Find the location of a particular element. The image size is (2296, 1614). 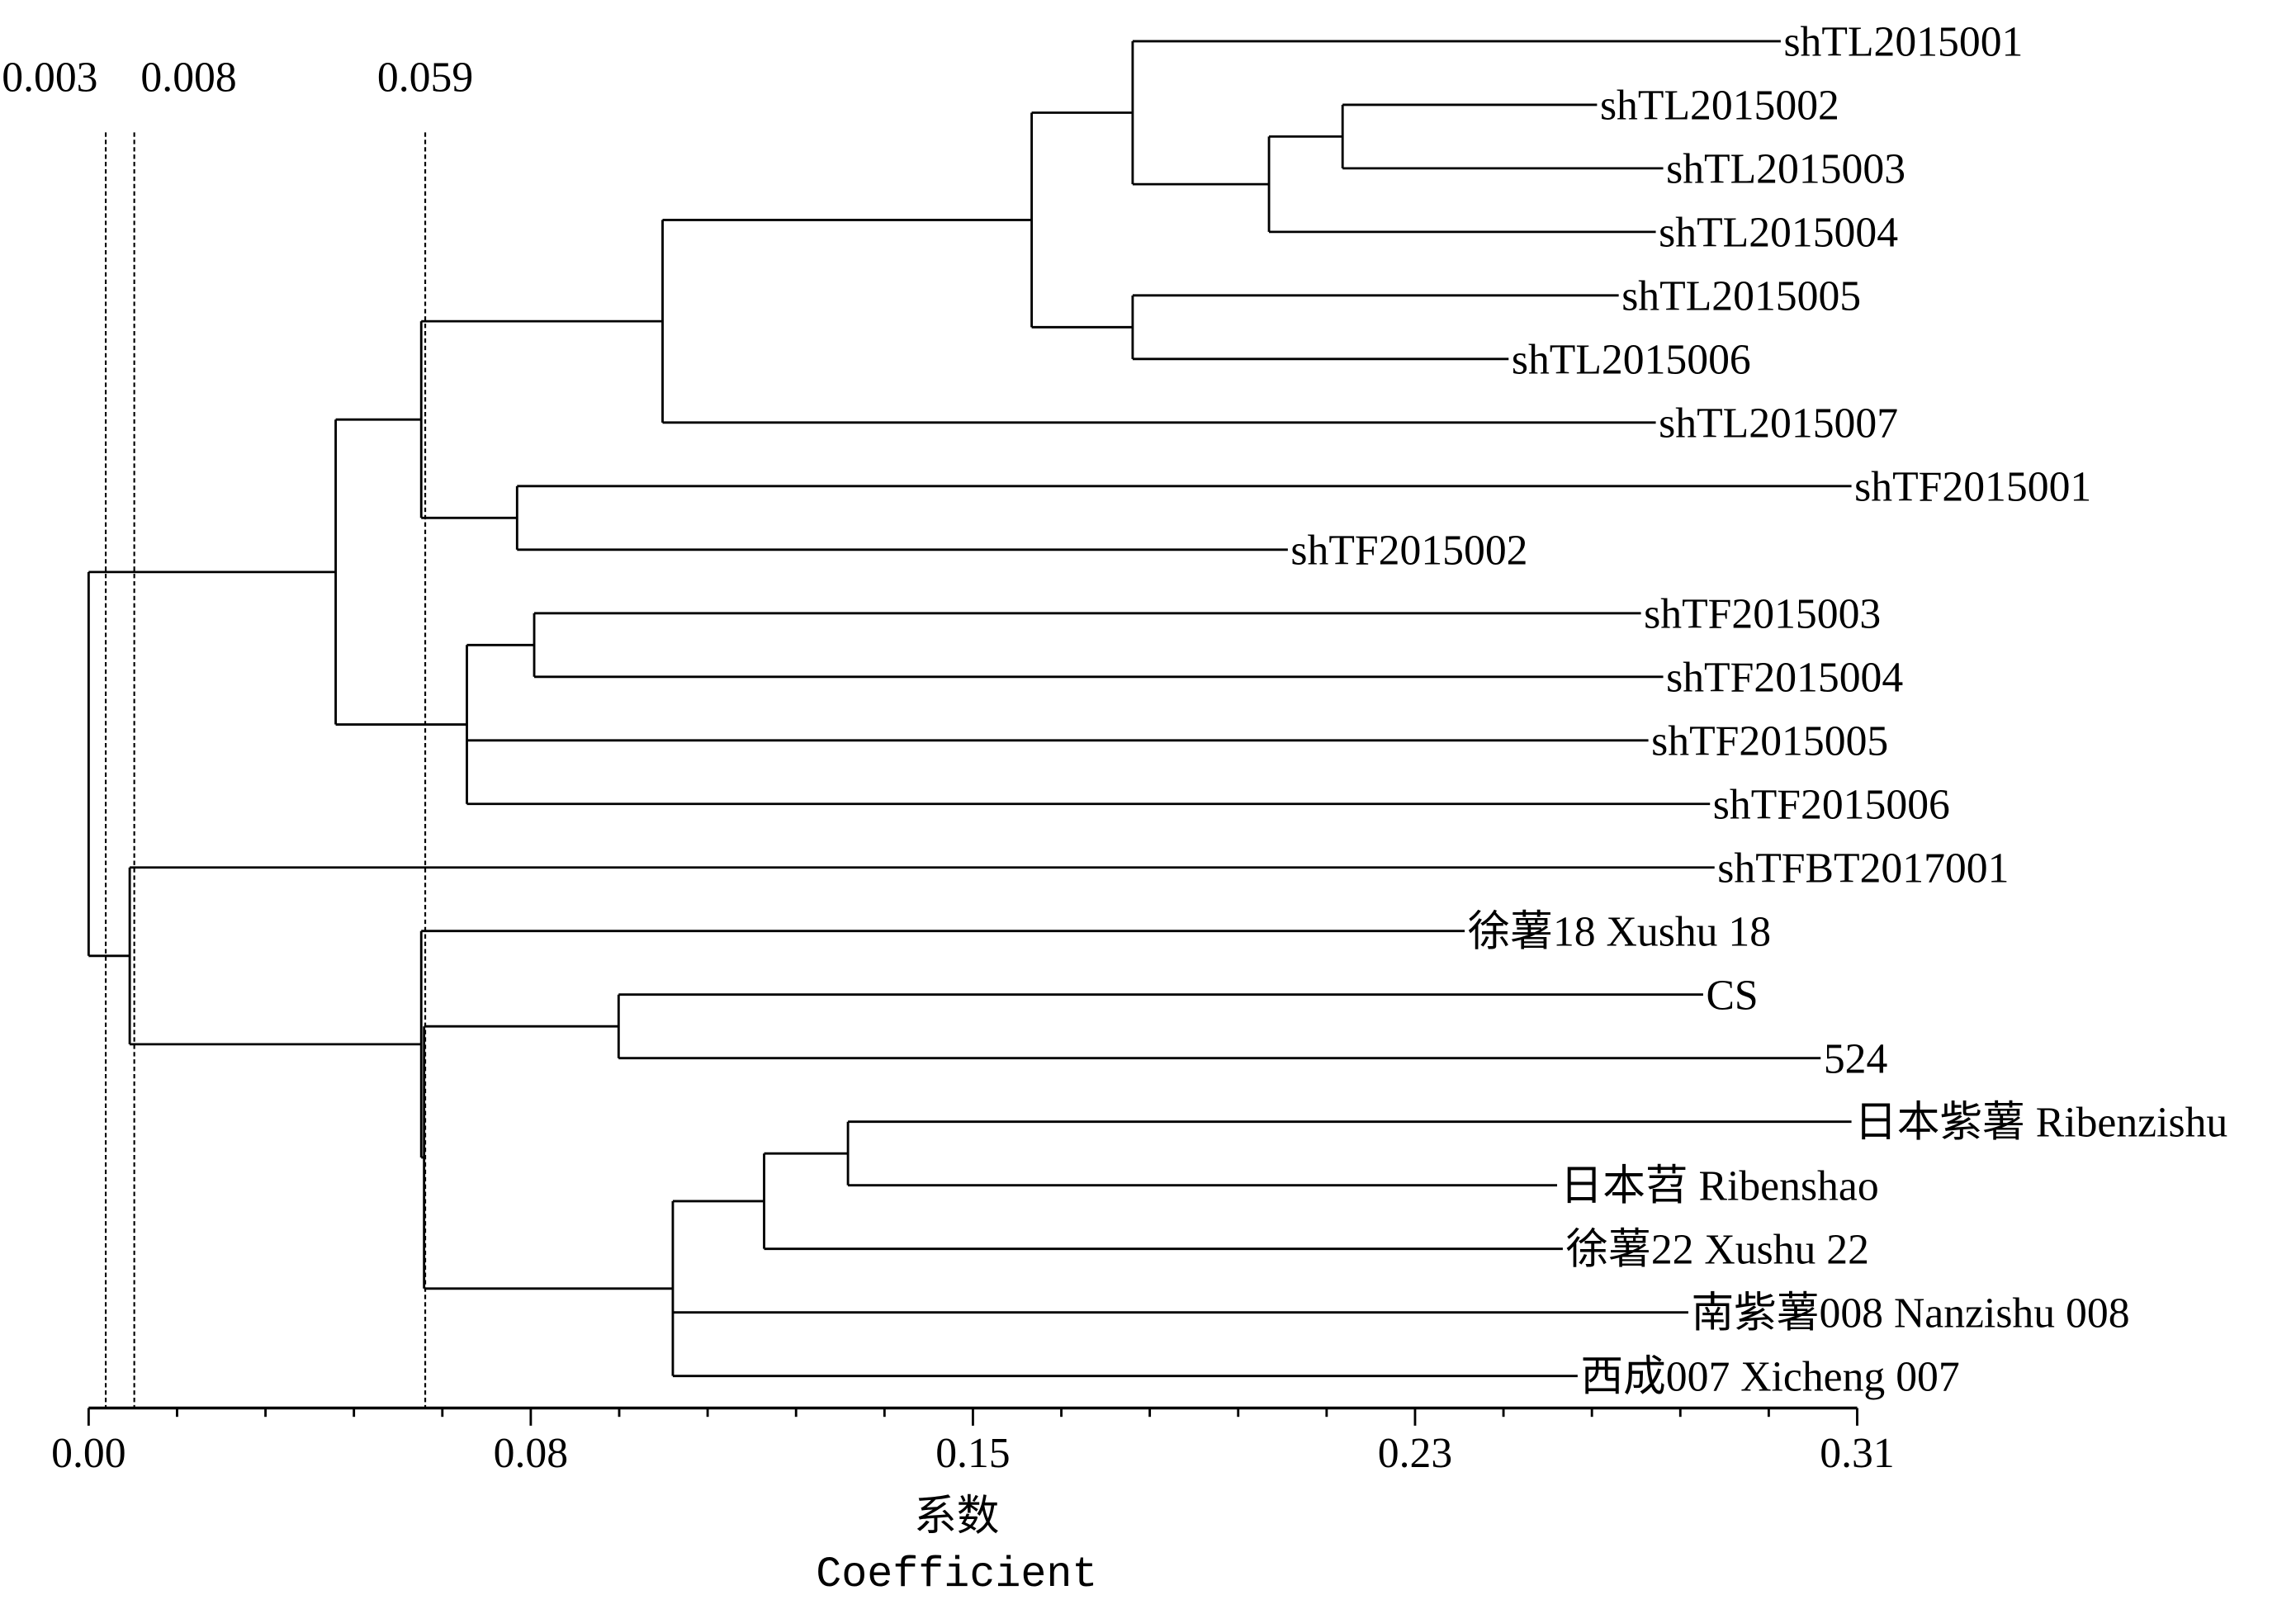

leaf-label: 日本紫薯 Ribenzishu is located at coordinates (2040, 1123).